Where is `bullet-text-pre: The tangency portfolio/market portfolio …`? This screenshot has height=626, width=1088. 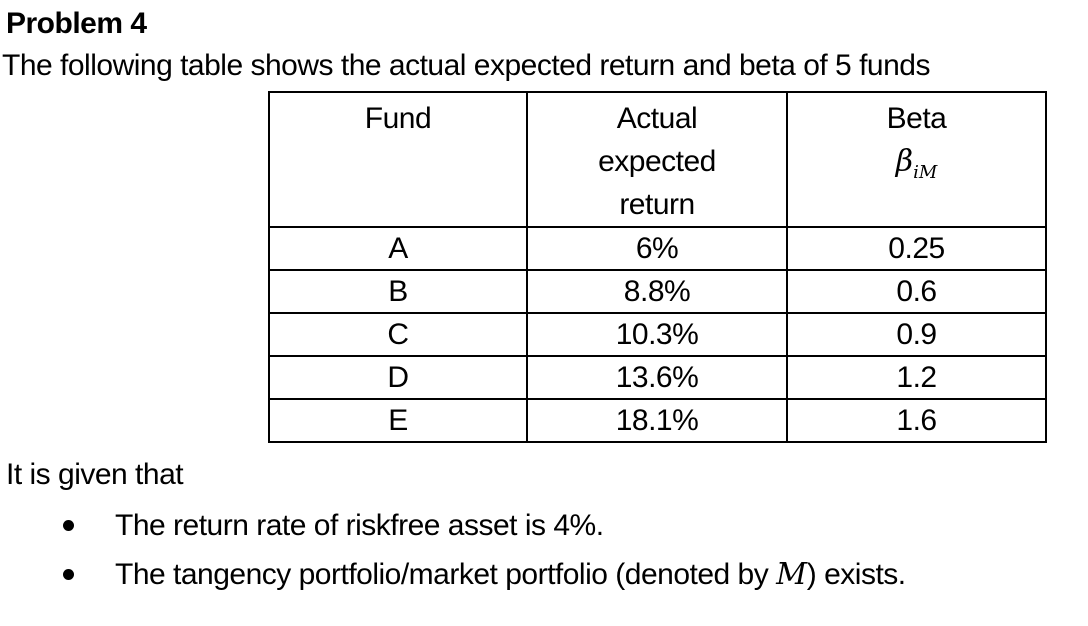
bullet-text-pre: The tangency portfolio/market portfolio … is located at coordinates (446, 574).